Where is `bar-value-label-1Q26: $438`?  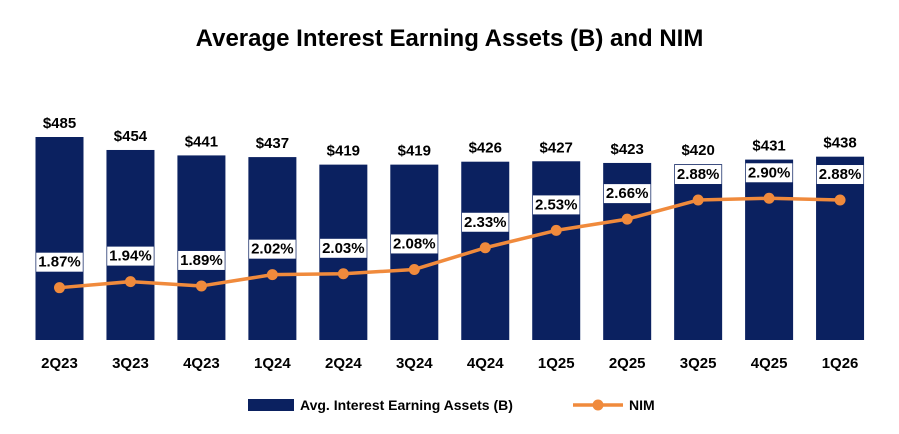
bar-value-label-1Q26: $438 is located at coordinates (839, 143).